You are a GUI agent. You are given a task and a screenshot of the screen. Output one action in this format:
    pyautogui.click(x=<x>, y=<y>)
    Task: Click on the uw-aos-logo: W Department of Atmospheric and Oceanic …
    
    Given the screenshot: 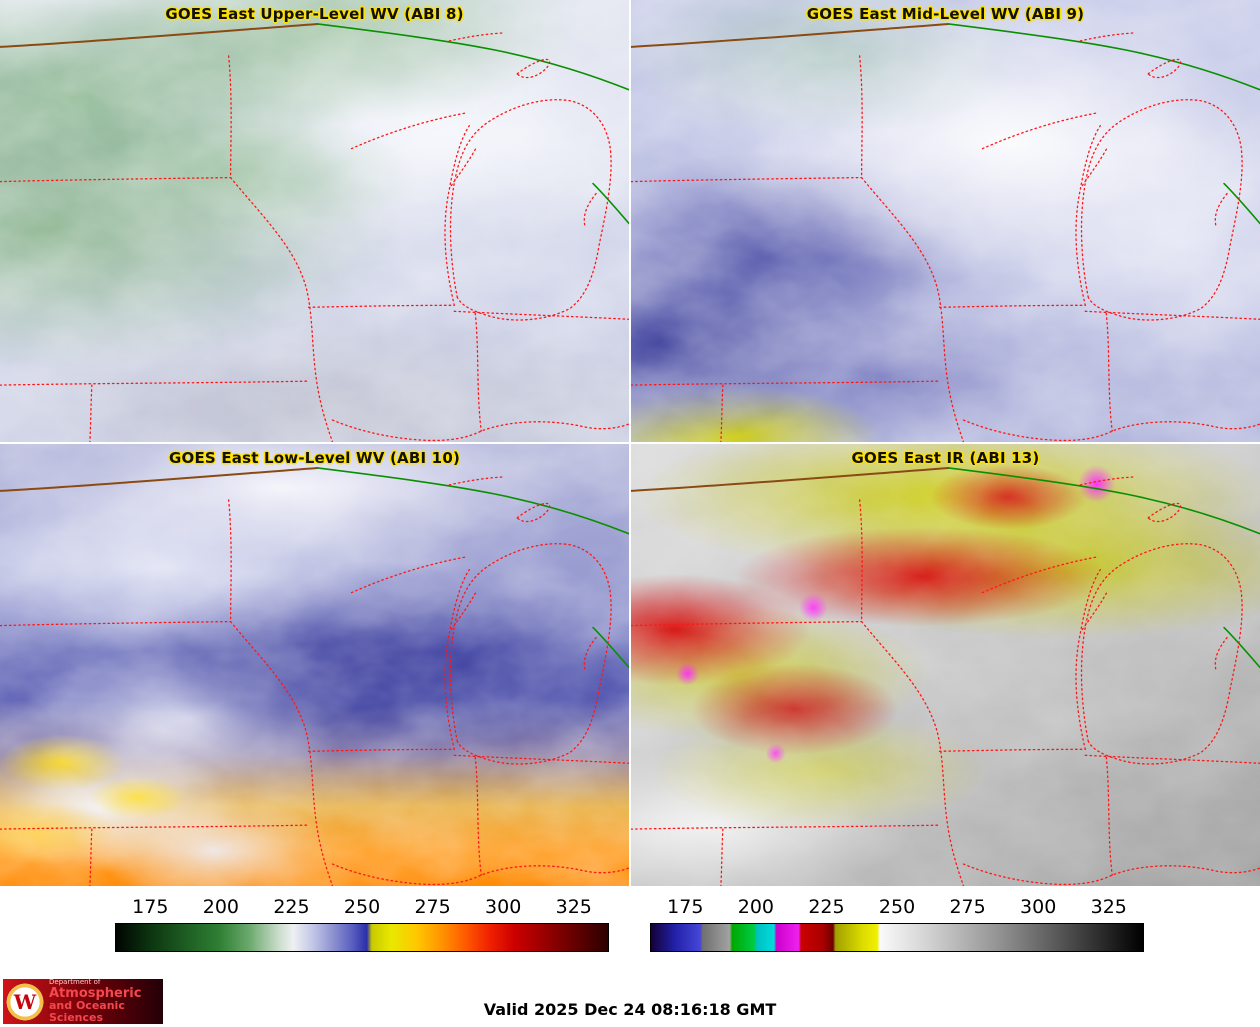 What is the action you would take?
    pyautogui.click(x=83, y=1001)
    